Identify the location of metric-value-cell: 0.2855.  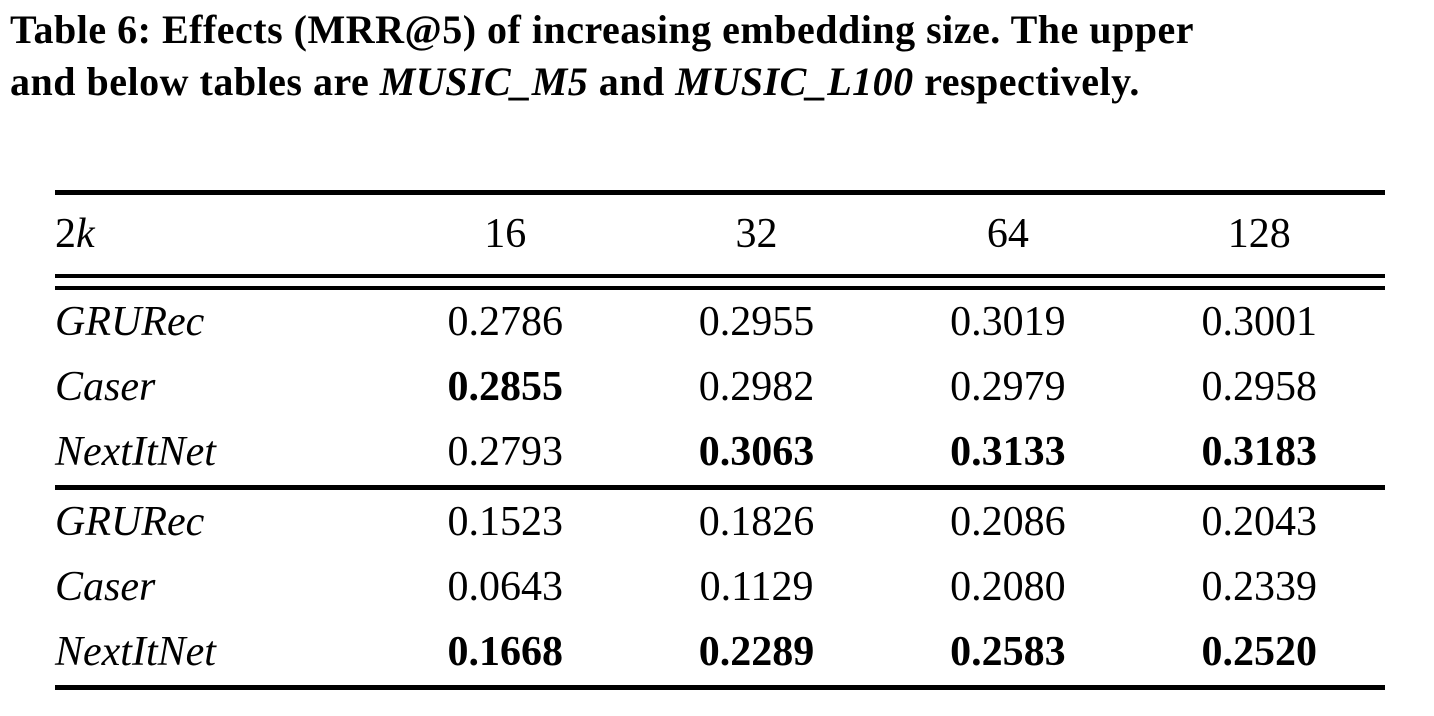
(505, 387).